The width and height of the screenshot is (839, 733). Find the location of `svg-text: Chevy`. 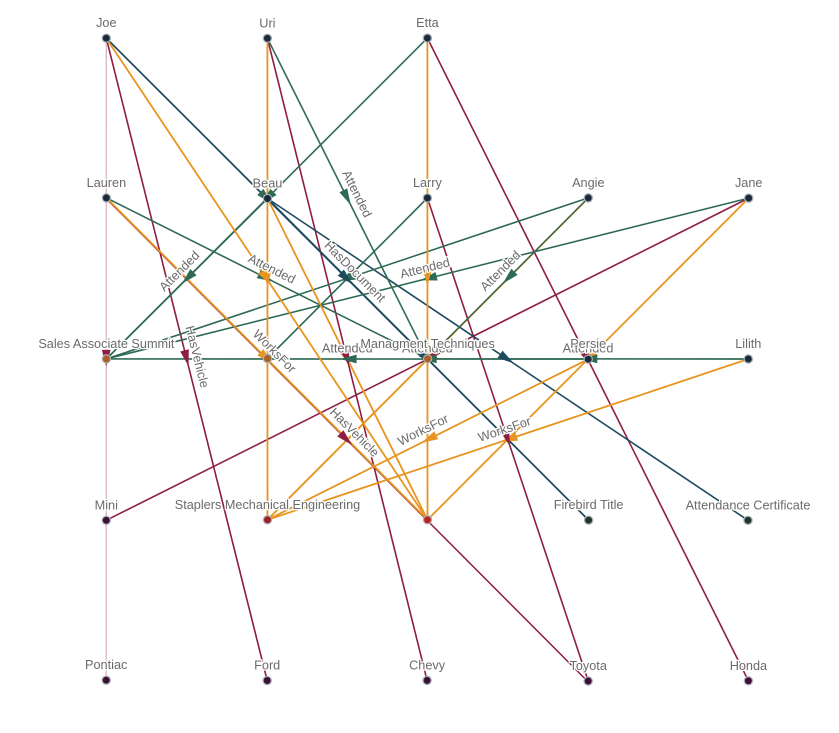

svg-text: Chevy is located at coordinates (427, 665).